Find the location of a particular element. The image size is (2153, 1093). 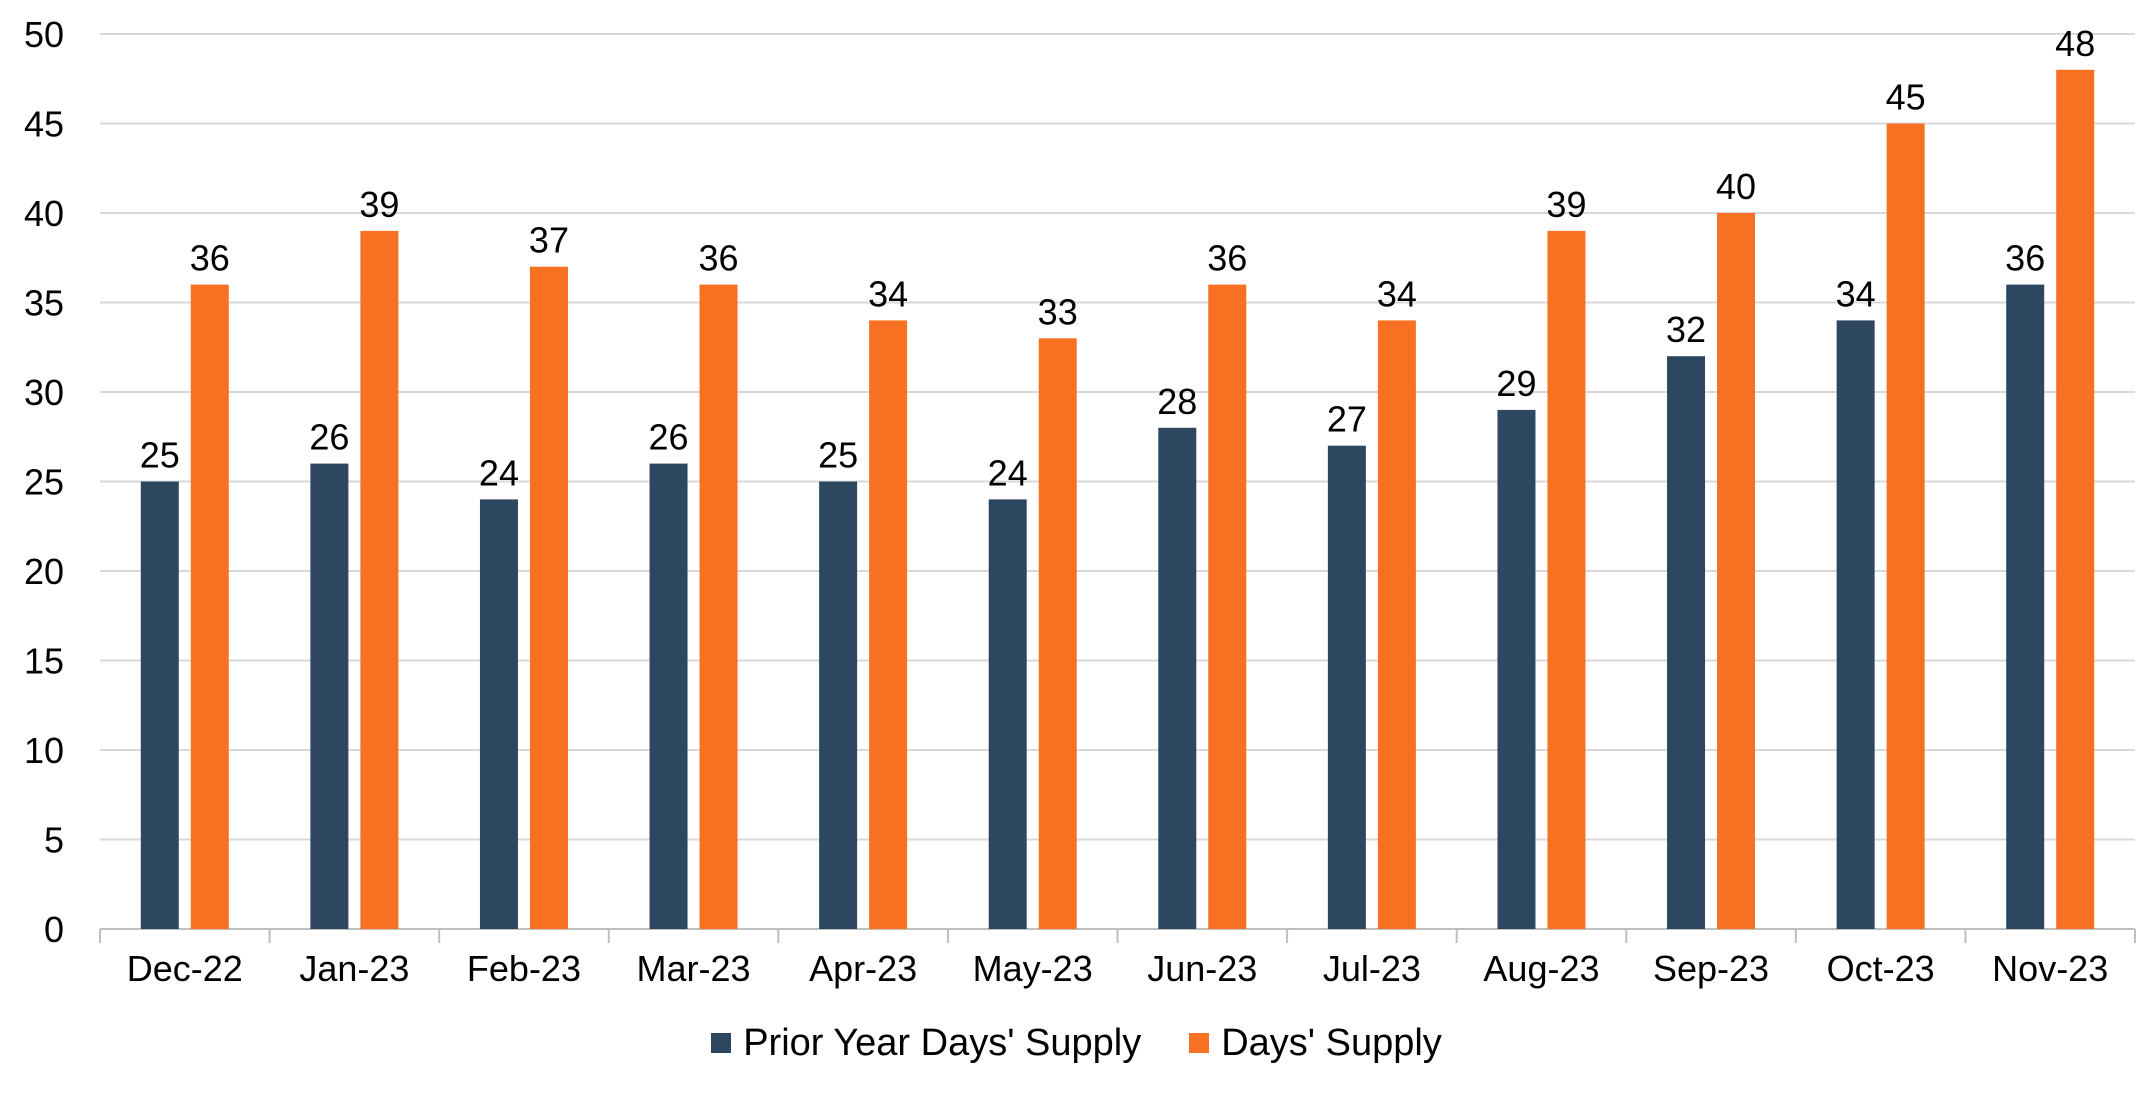

data-label-prior-year-Sep-23: 32 is located at coordinates (1686, 329).